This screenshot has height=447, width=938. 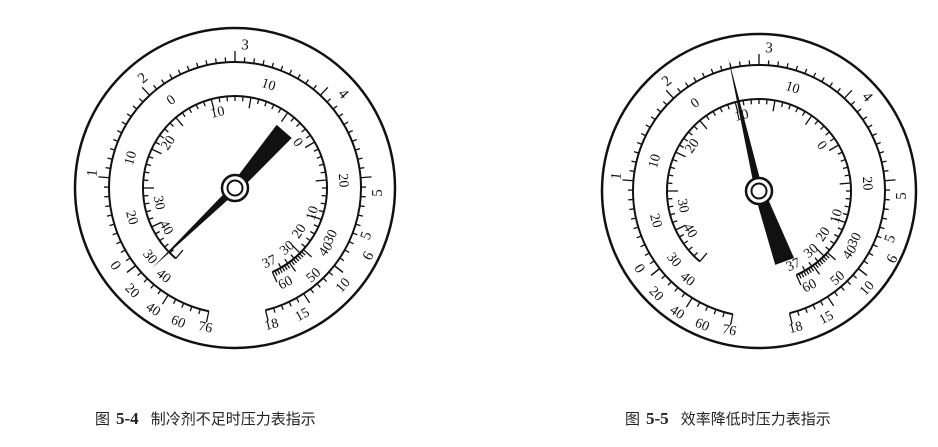 I want to click on middle-scale-label: 18, so click(x=271, y=325).